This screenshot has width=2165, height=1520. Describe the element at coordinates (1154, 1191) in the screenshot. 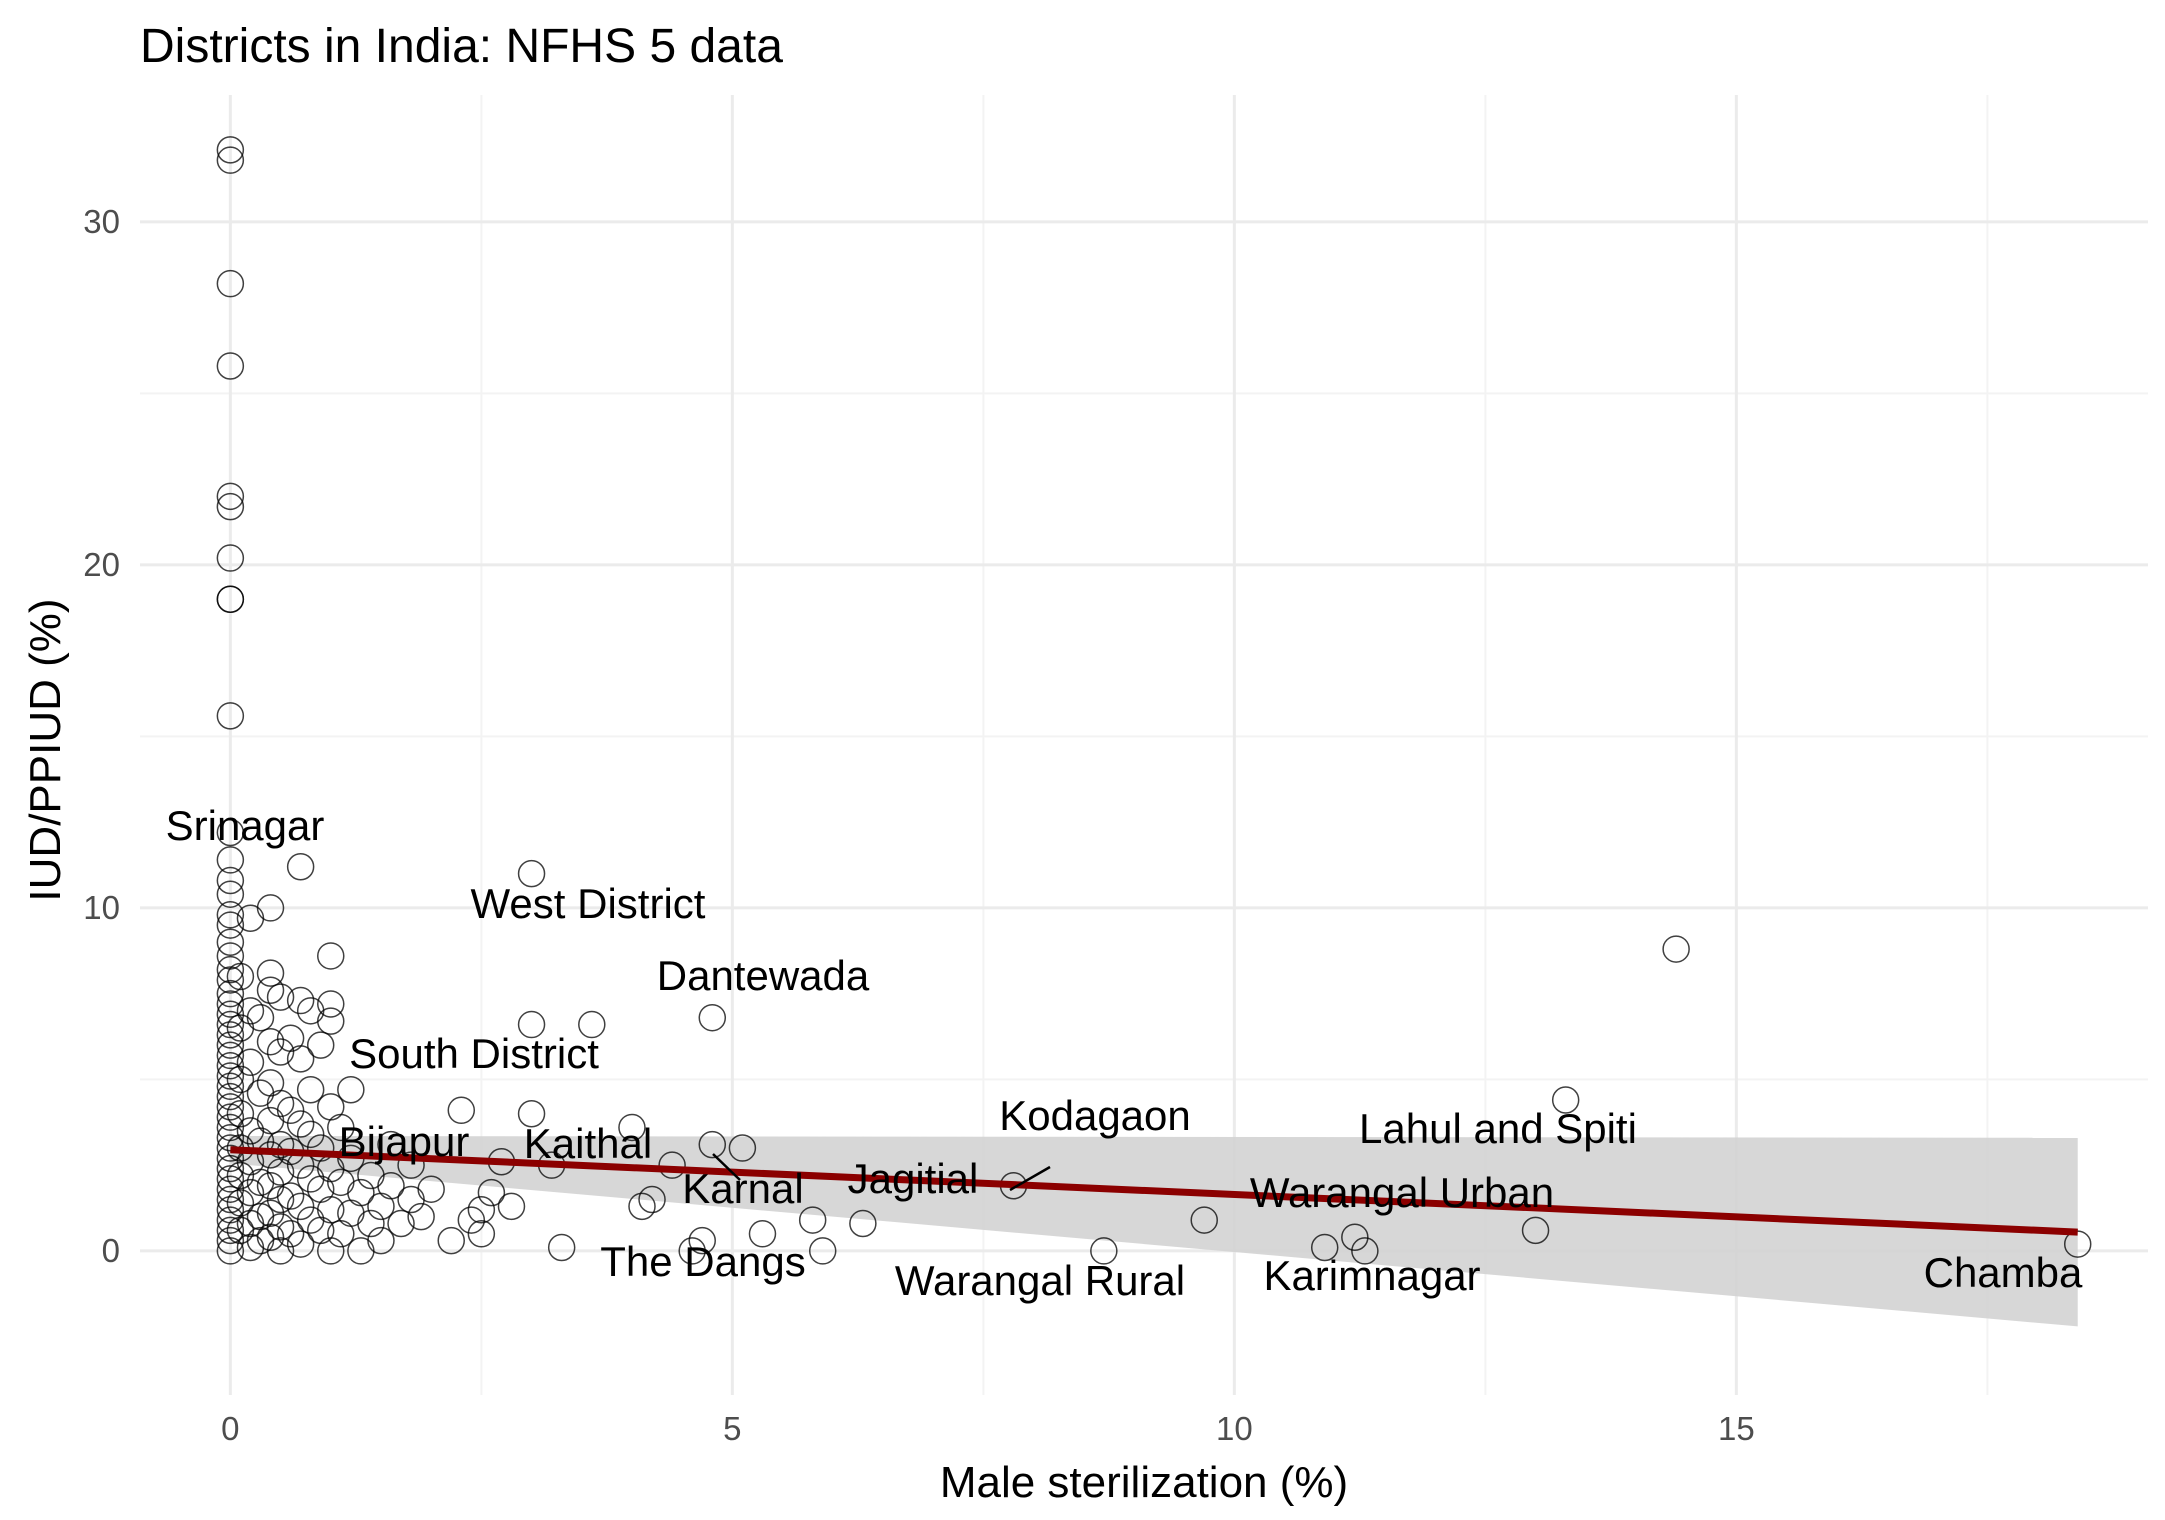

I see `trend-line` at that location.